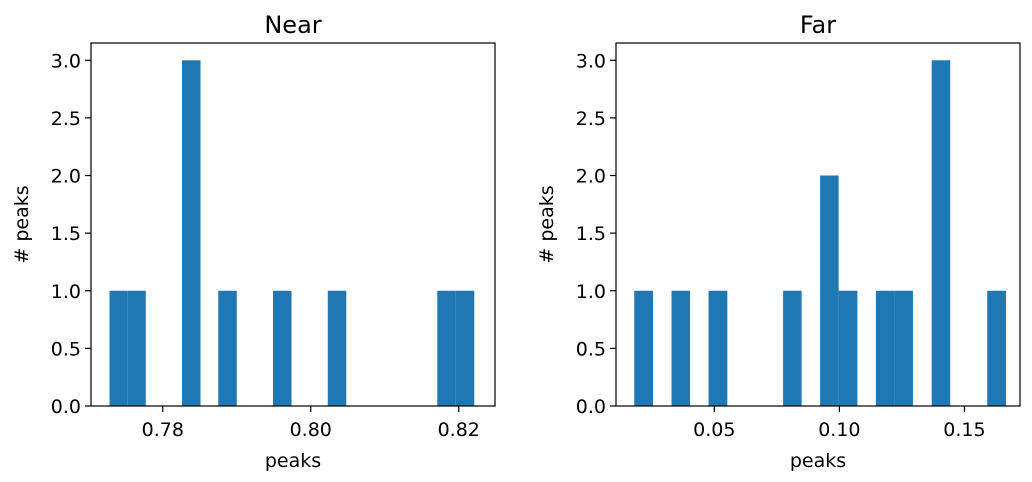  I want to click on chart-title: Far, so click(818, 25).